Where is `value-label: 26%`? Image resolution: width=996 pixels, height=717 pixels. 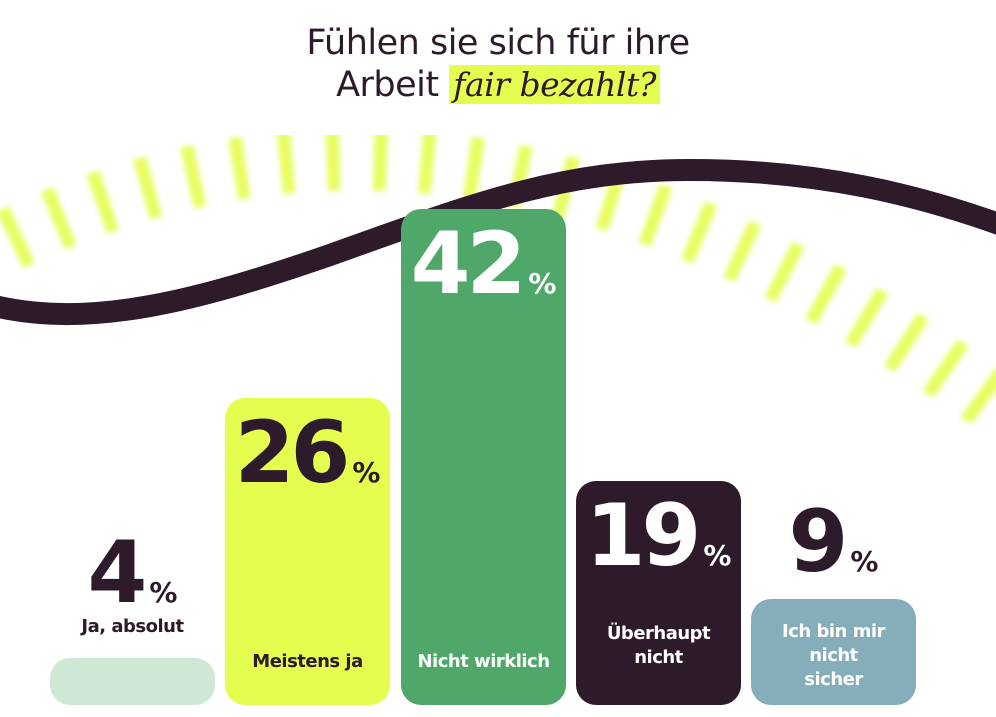
value-label: 26% is located at coordinates (307, 463).